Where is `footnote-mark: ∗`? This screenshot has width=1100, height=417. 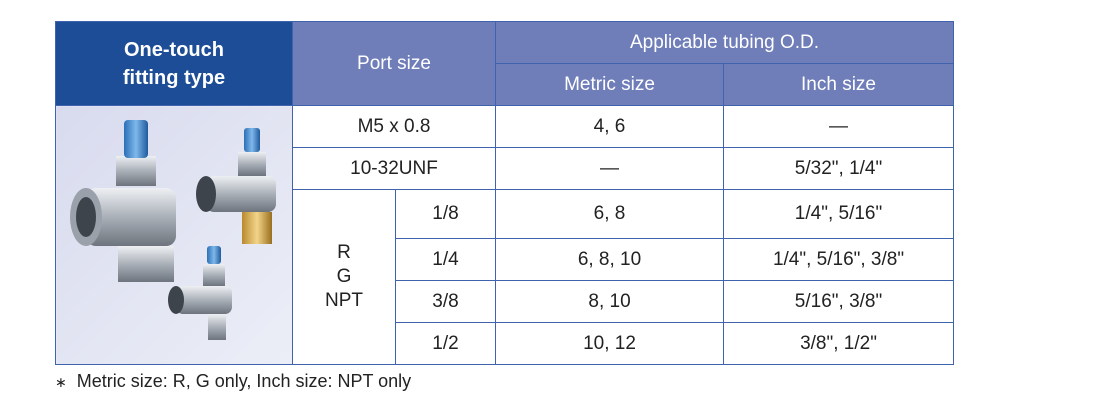
footnote-mark: ∗ is located at coordinates (61, 382).